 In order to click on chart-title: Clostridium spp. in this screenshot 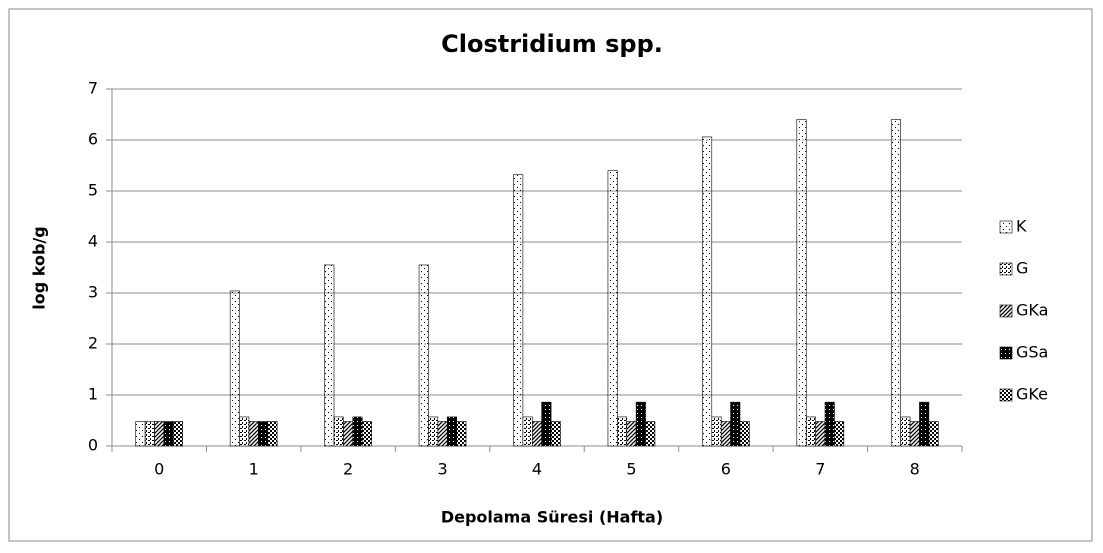, I will do `click(552, 44)`.